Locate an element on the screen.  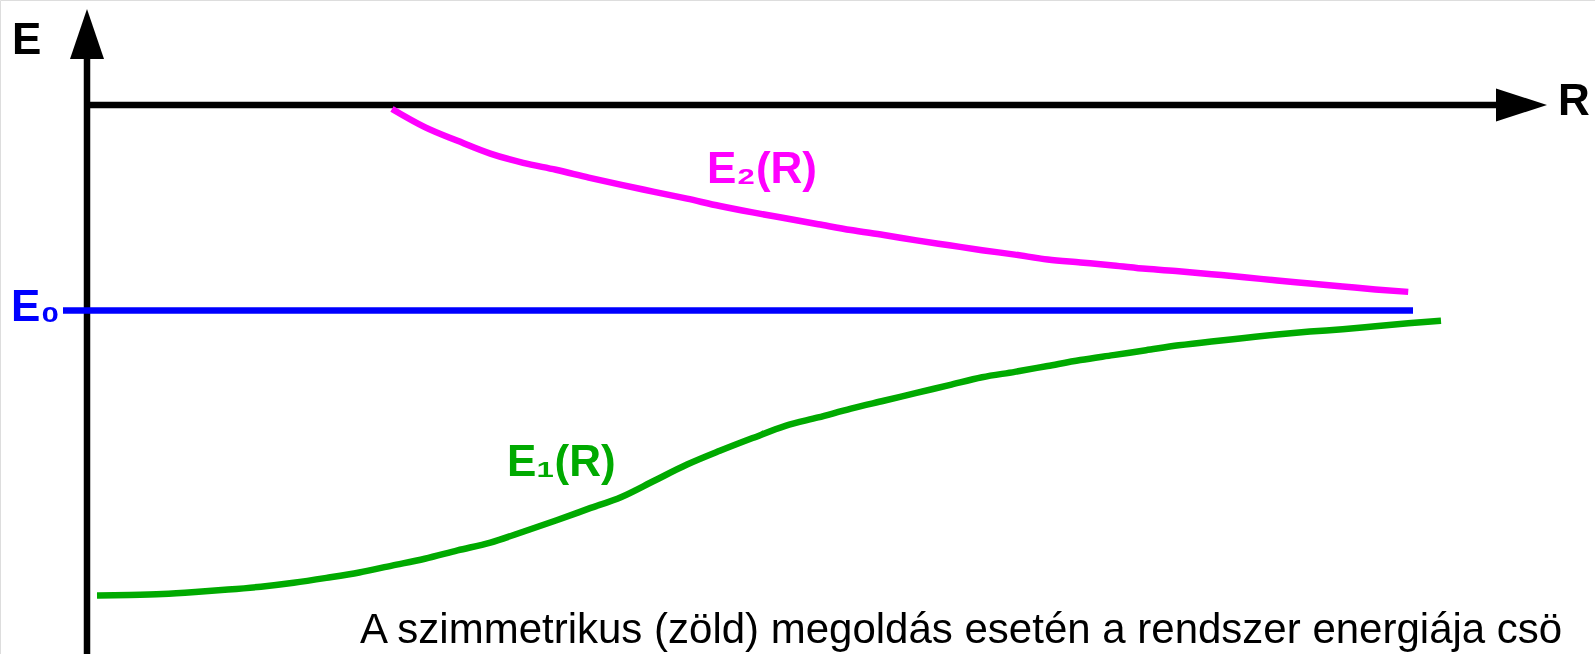
y-axis-title: E is located at coordinates (27, 38).